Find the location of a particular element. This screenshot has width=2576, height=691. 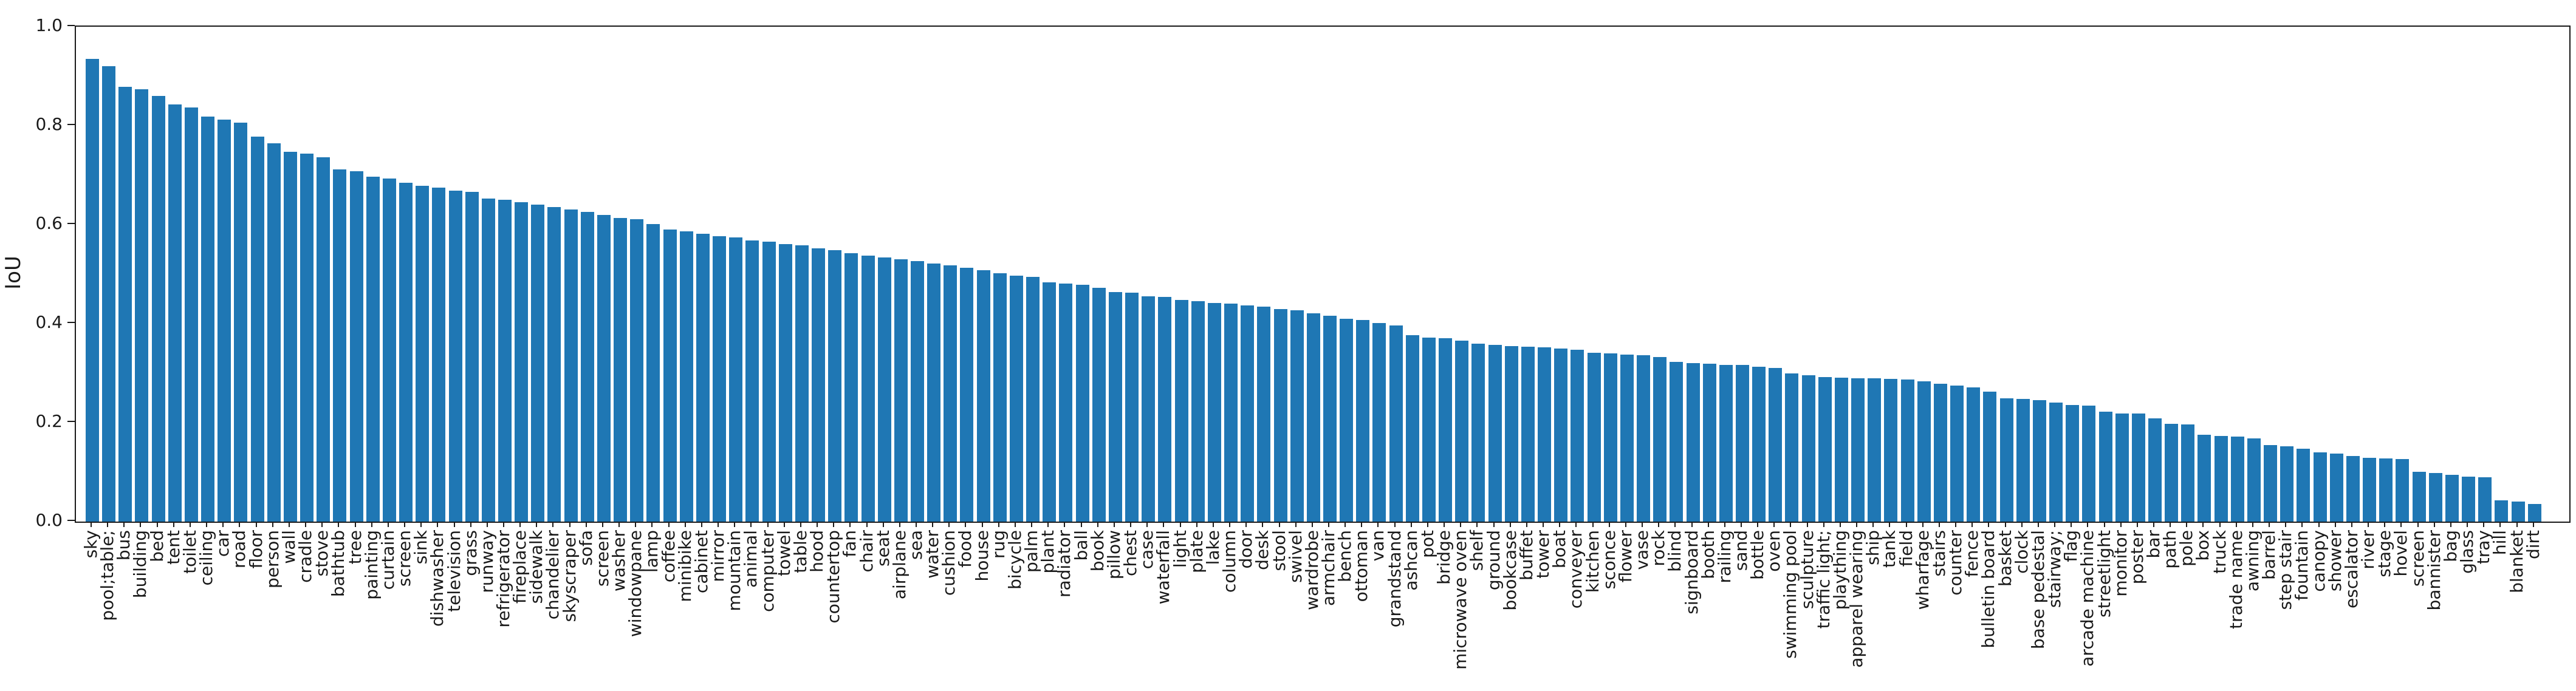

y-tick-mark is located at coordinates (71, 520).